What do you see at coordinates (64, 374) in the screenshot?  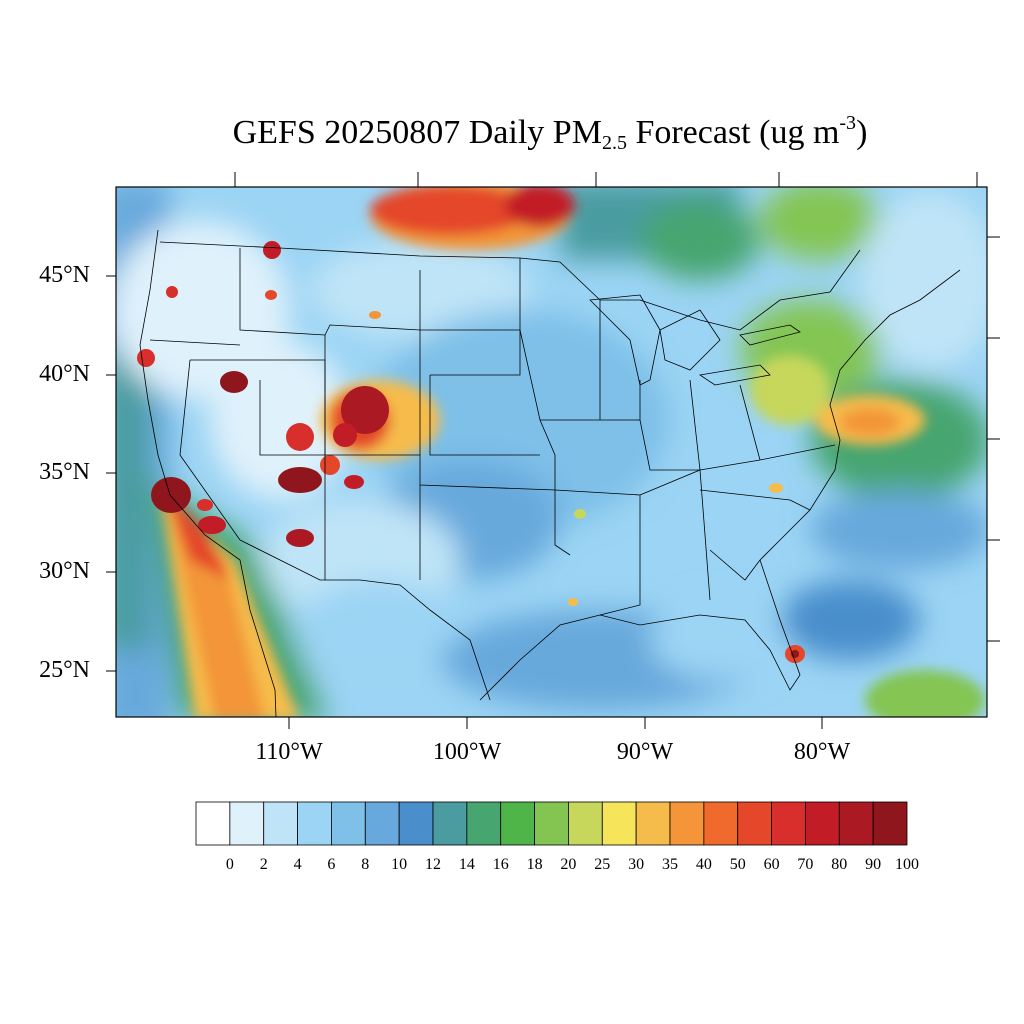 I see `lat-label-40: 40°N` at bounding box center [64, 374].